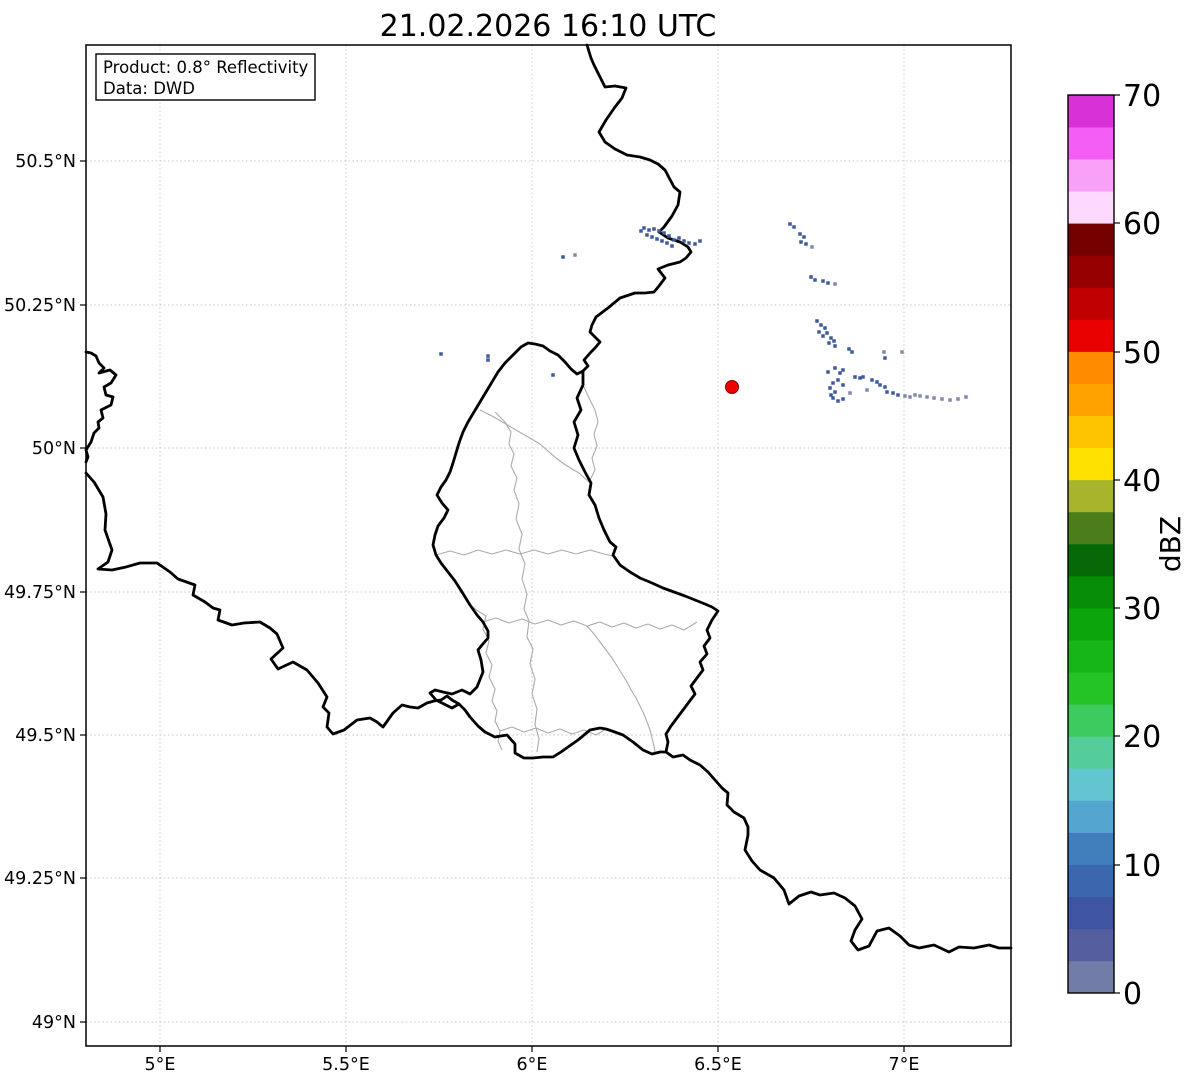  What do you see at coordinates (40, 306) in the screenshot?
I see `lat-tick-label: 50.25°N` at bounding box center [40, 306].